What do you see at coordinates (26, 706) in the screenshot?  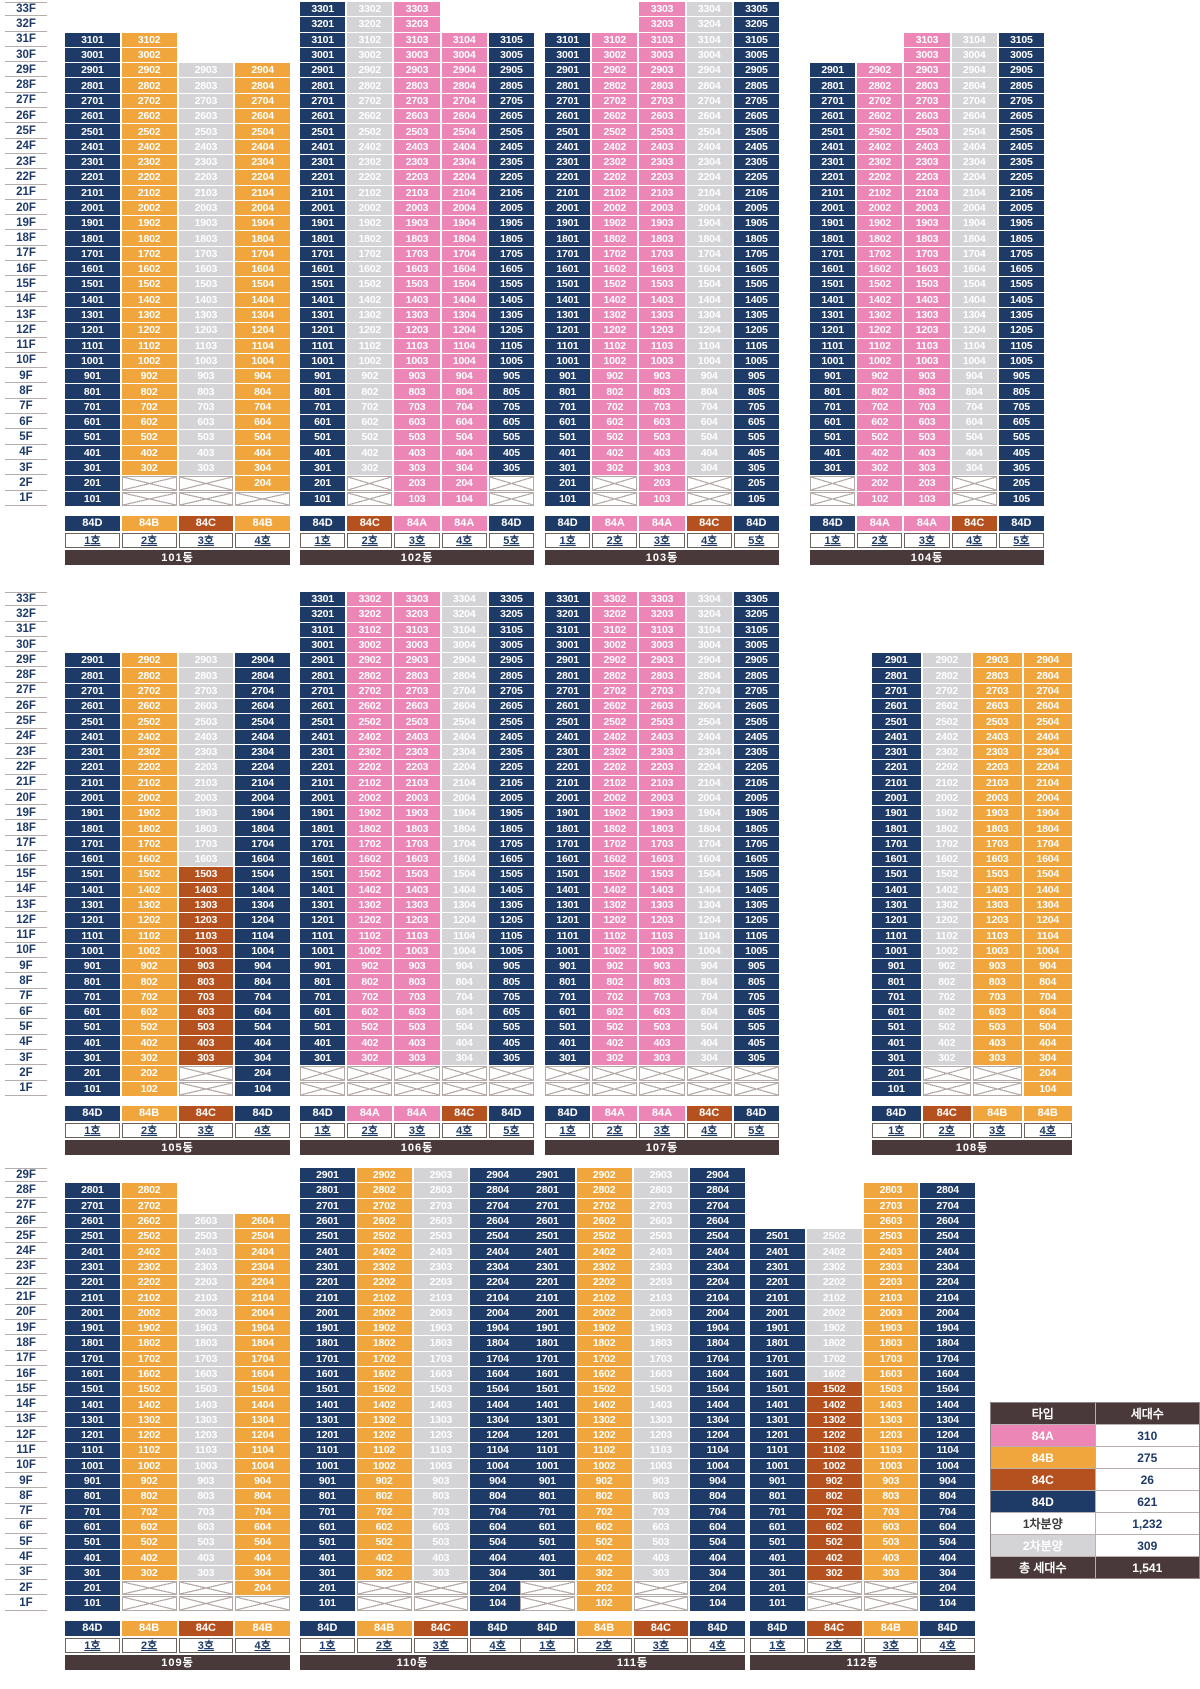 I see `floor-label: 26F` at bounding box center [26, 706].